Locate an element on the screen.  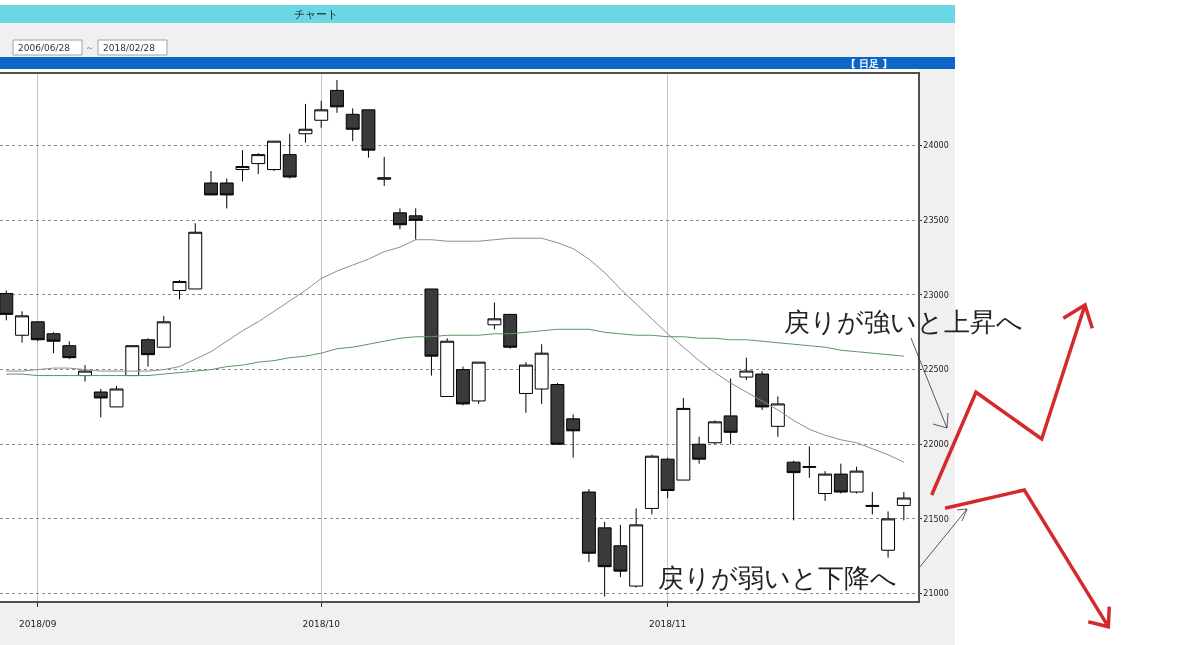
text: 2018/02/28 is located at coordinates (129, 48).